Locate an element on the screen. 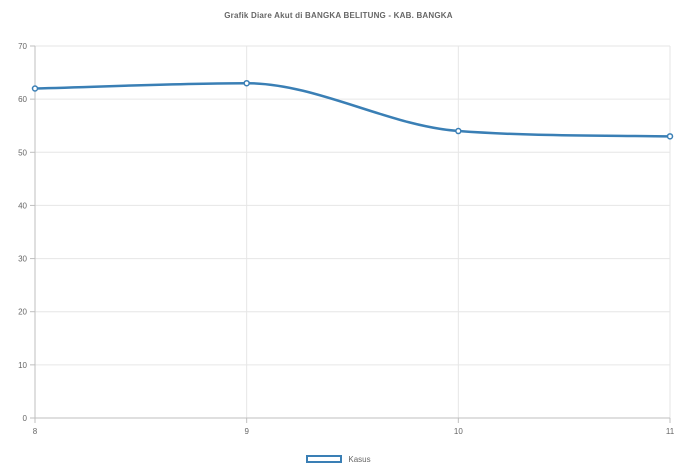  legend-label-kasus: Kasus is located at coordinates (359, 459).